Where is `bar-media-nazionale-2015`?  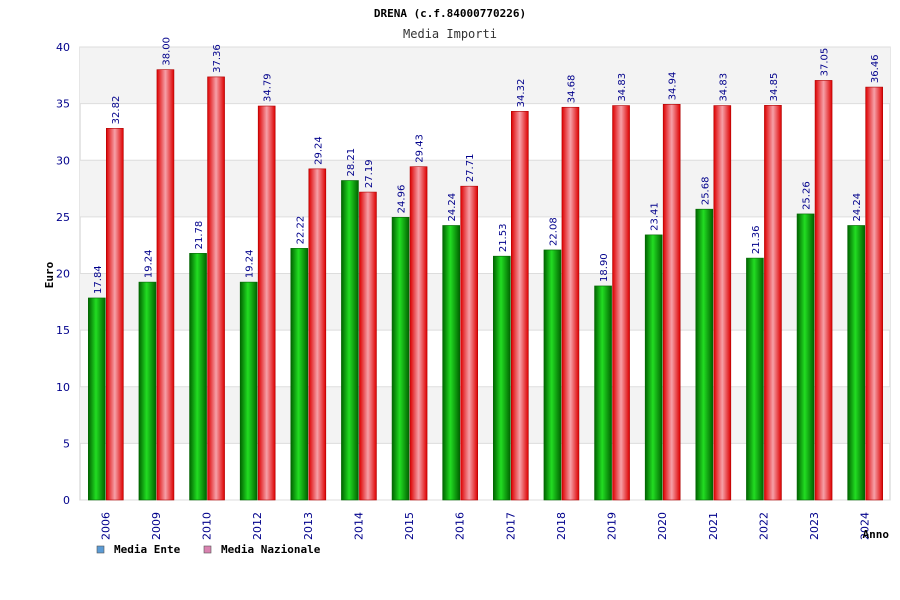 bar-media-nazionale-2015 is located at coordinates (418, 333).